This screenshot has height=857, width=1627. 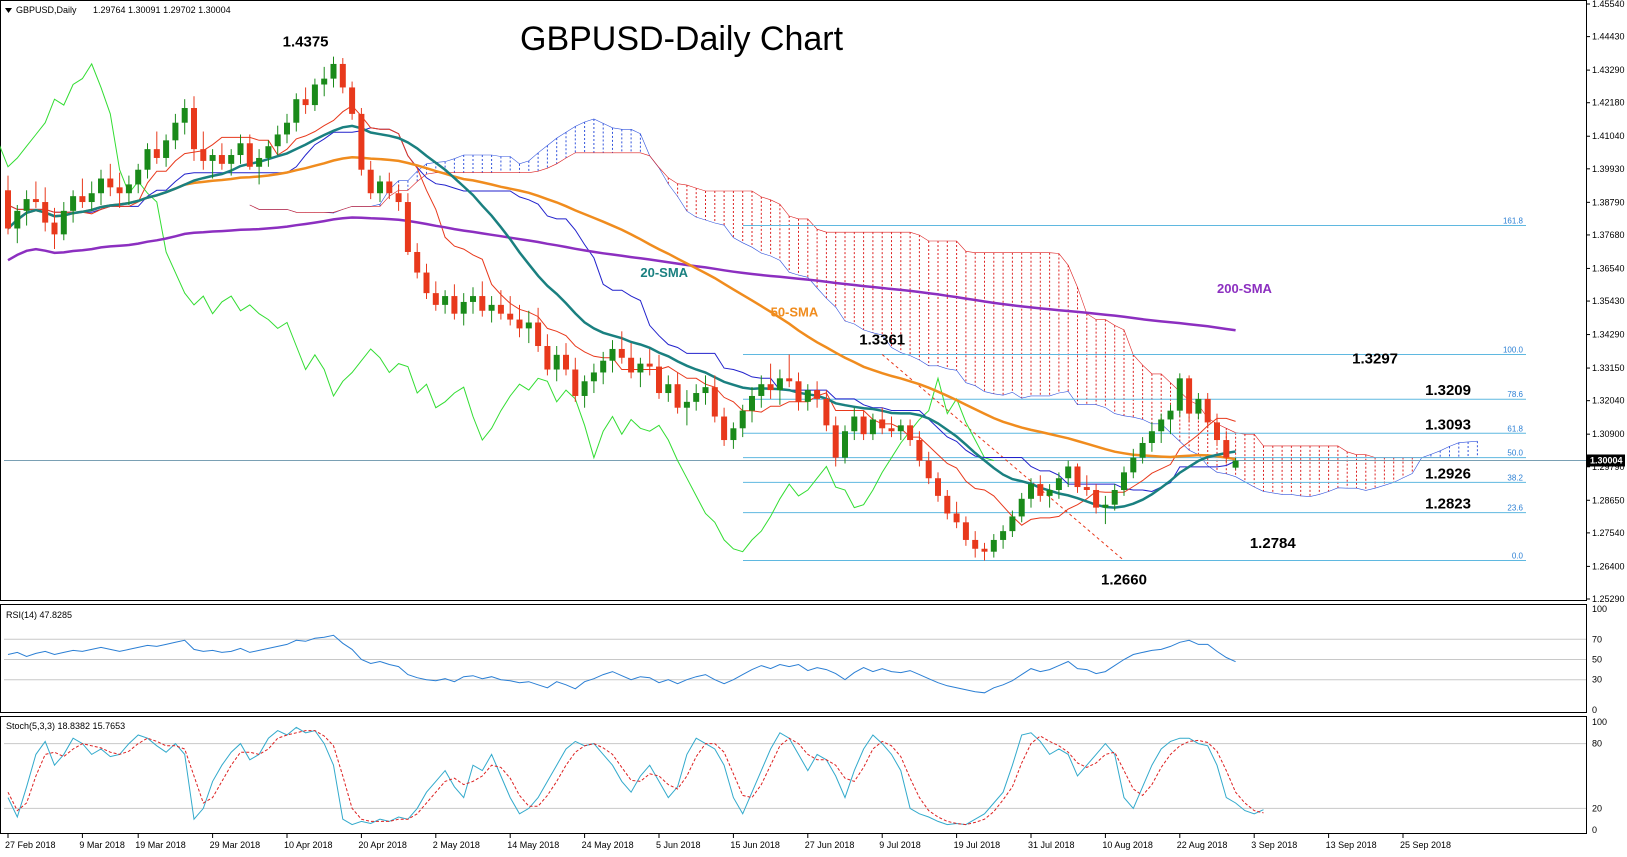 I want to click on current-price-label: 1.30004, so click(x=1606, y=460).